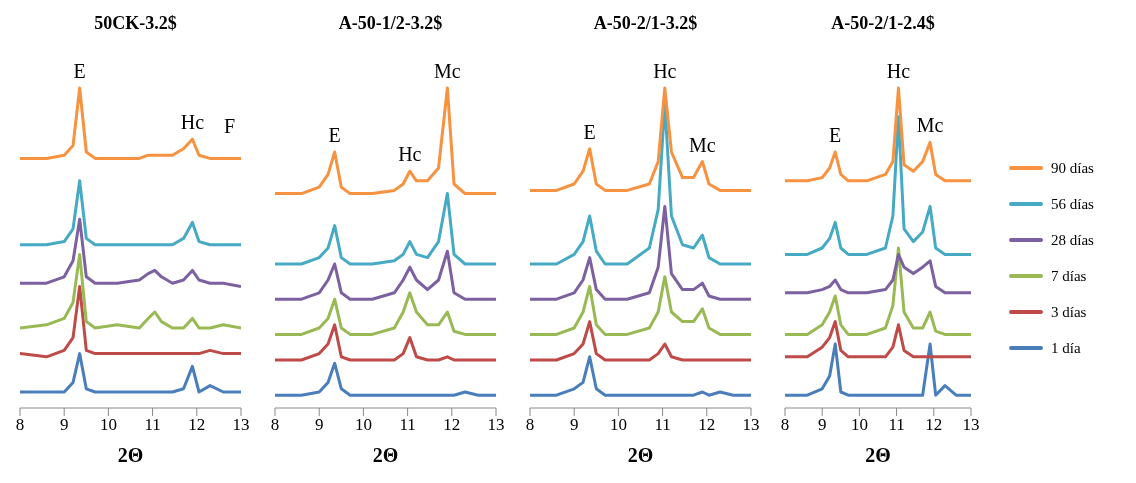  What do you see at coordinates (645, 23) in the screenshot?
I see `chart-title: A-50-2/1-3.2$` at bounding box center [645, 23].